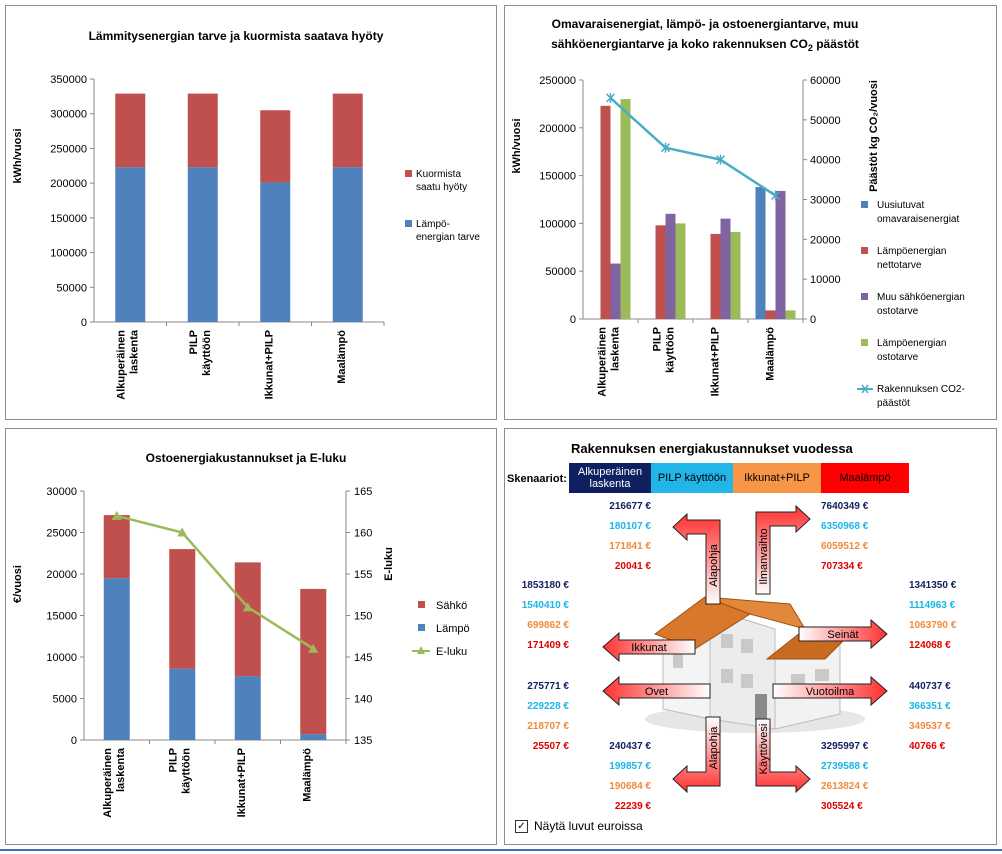  I want to click on y-tick-label-0: 0, so click(84, 323).